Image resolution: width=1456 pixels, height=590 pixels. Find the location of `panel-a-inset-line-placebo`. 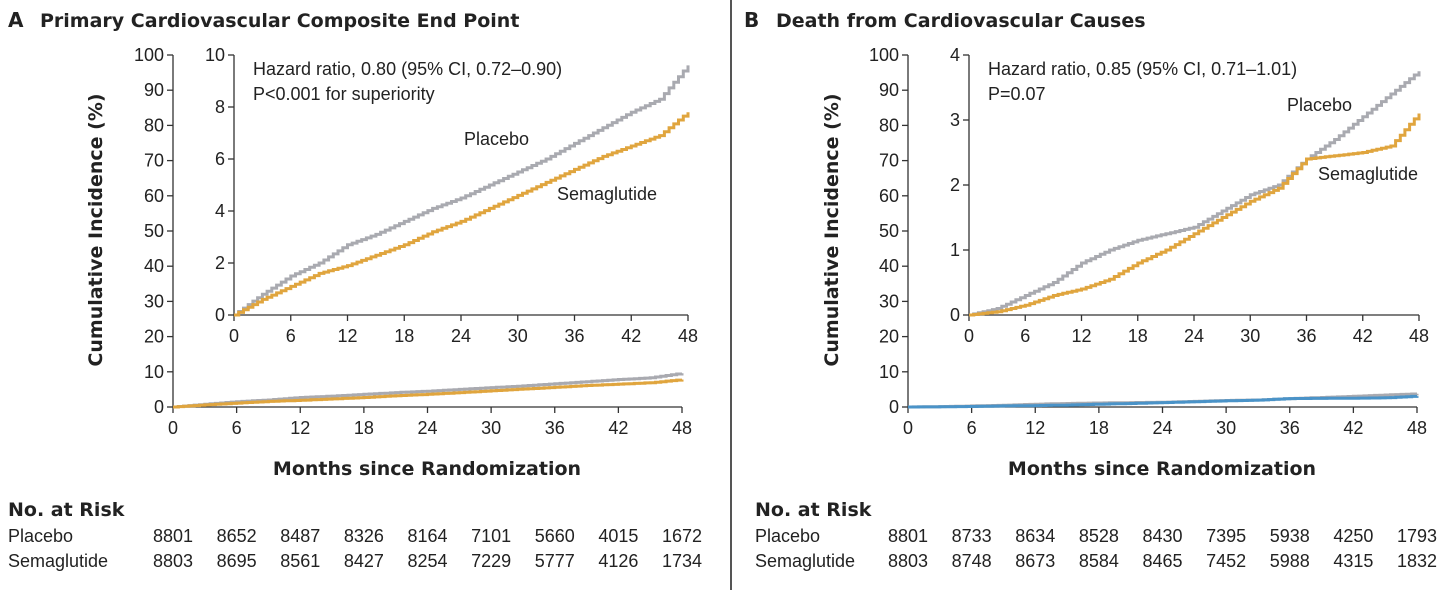

panel-a-inset-line-placebo is located at coordinates (462, 191).